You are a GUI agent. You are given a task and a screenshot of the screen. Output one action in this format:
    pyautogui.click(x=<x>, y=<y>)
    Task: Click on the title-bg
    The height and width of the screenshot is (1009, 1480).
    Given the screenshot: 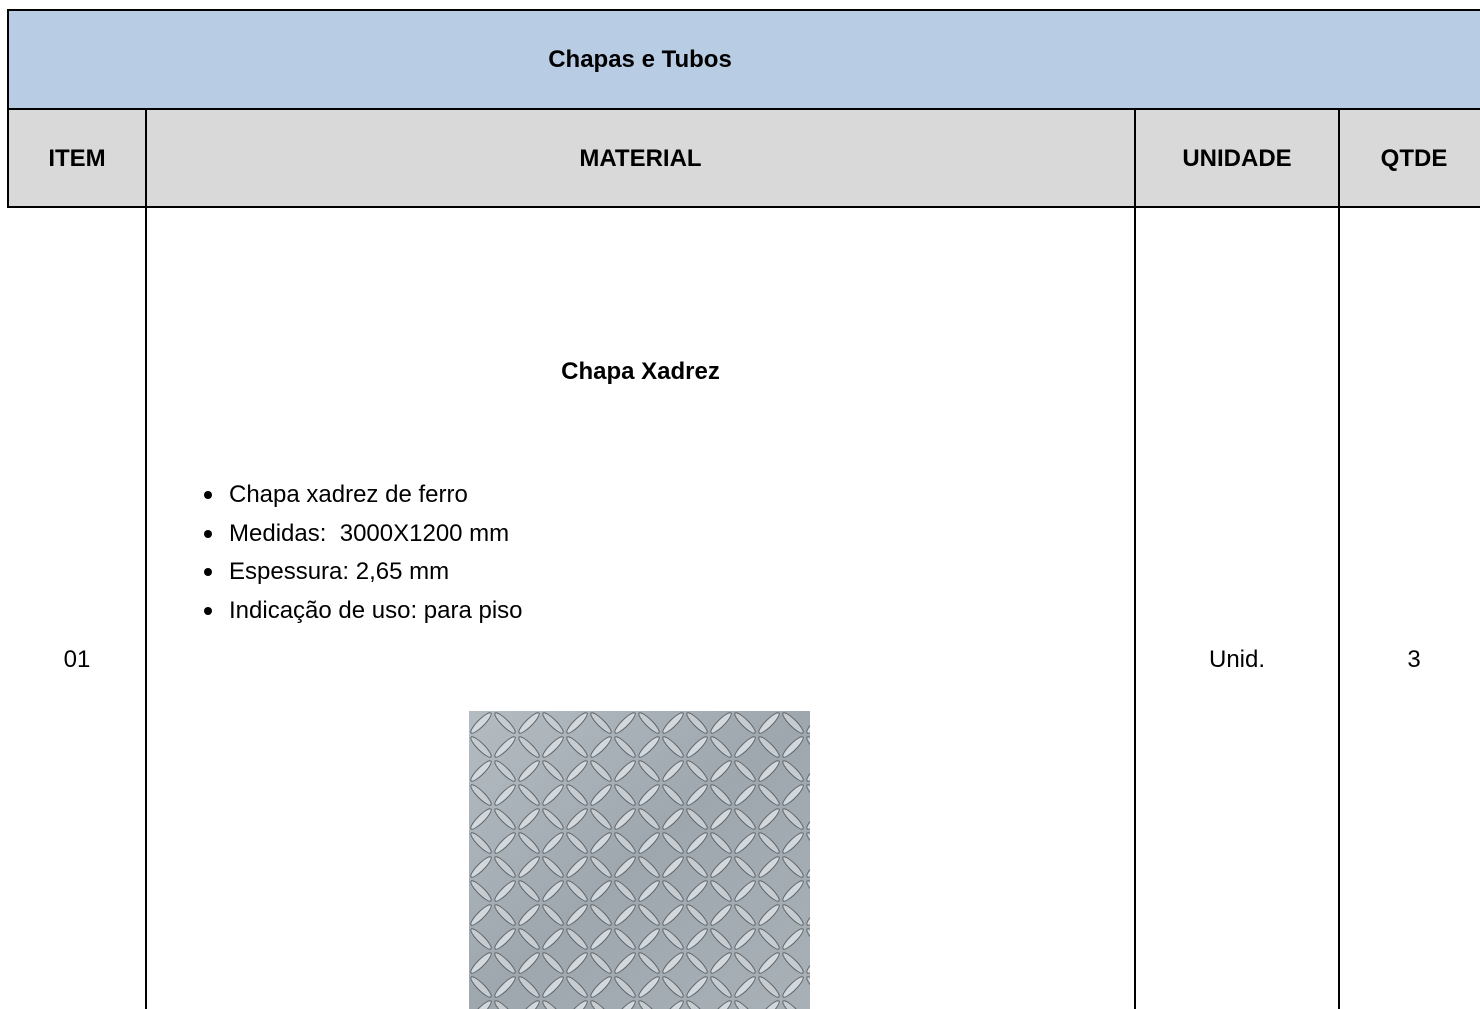 What is the action you would take?
    pyautogui.click(x=744, y=60)
    